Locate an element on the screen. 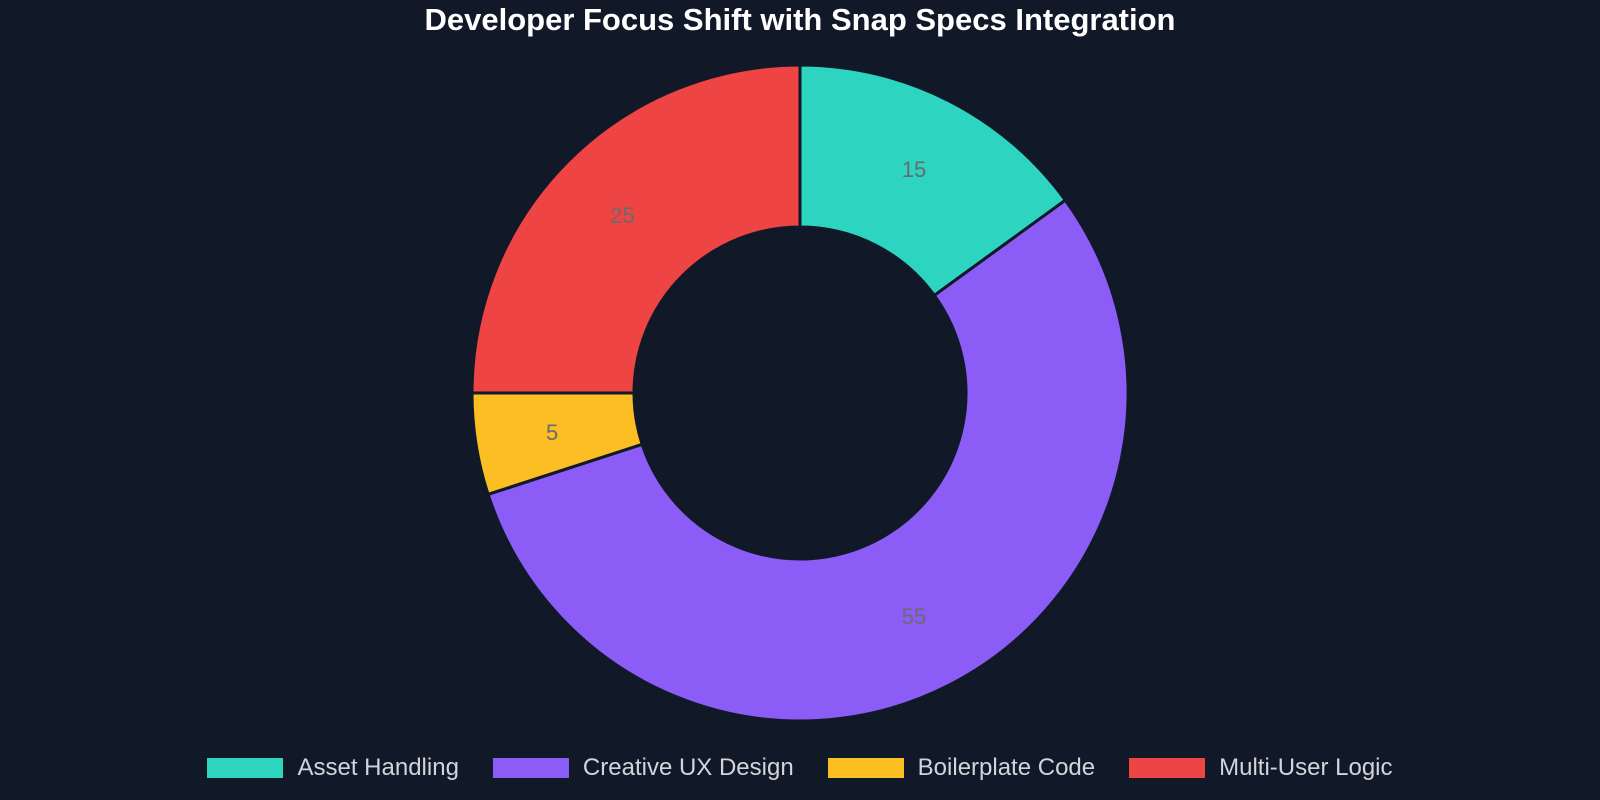 The height and width of the screenshot is (800, 1600). legend-label: Creative UX Design is located at coordinates (688, 767).